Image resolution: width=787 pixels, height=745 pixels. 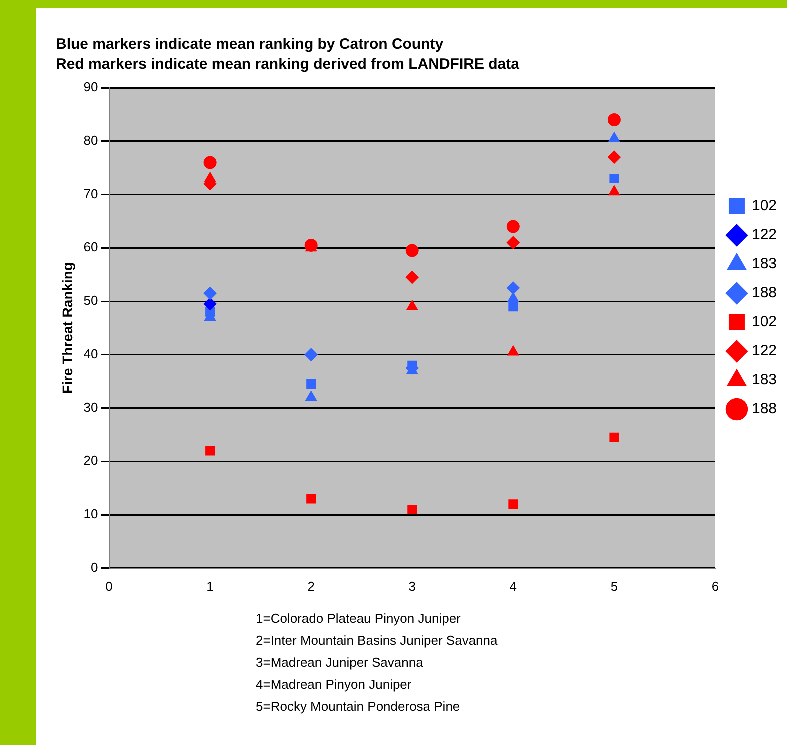 I want to click on text: 2=Inter Mountain Basins Juniper Savanna, so click(x=377, y=641).